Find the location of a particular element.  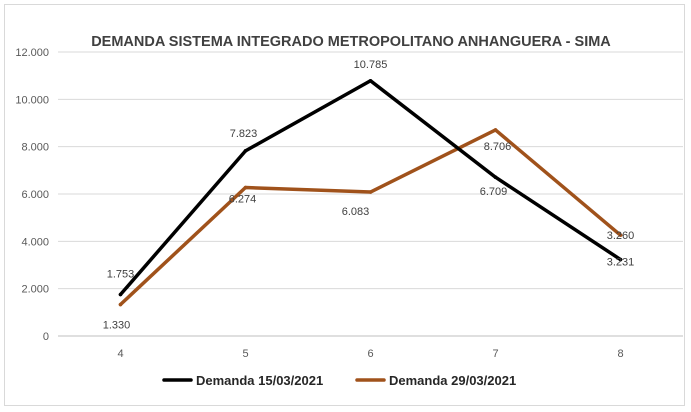

data-label: 10.785 is located at coordinates (371, 65).